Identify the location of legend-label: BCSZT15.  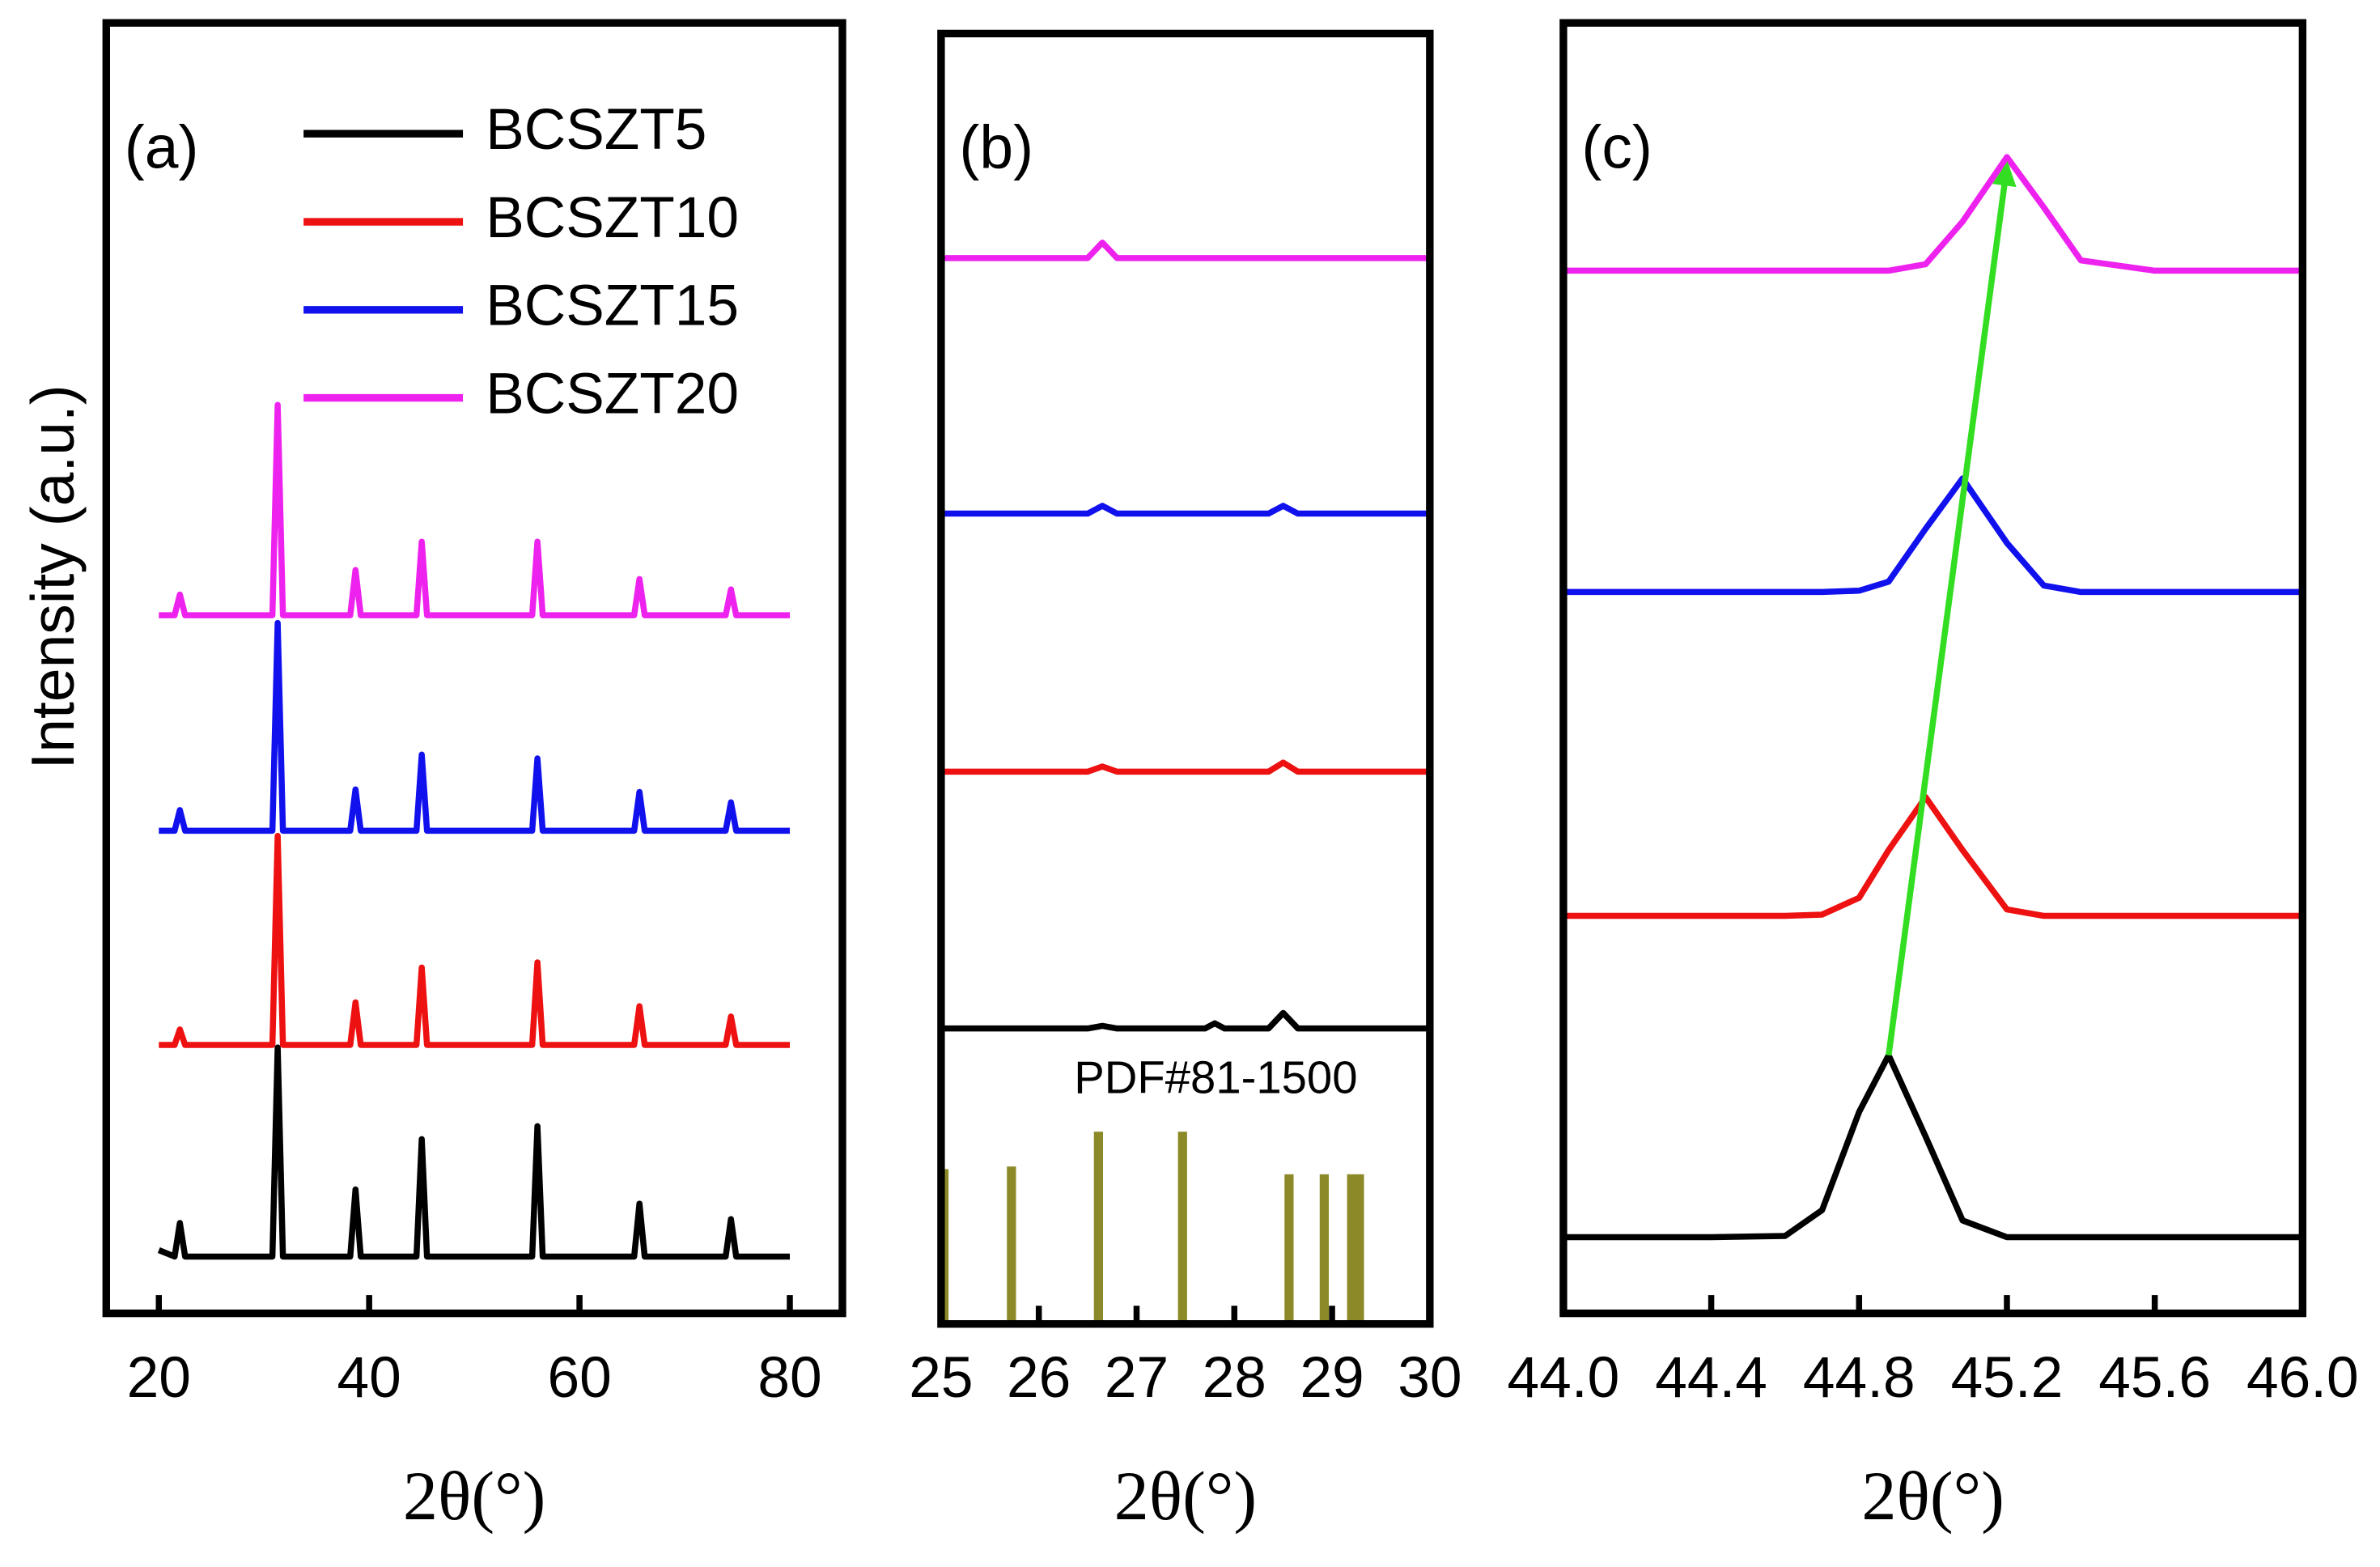
(612, 306).